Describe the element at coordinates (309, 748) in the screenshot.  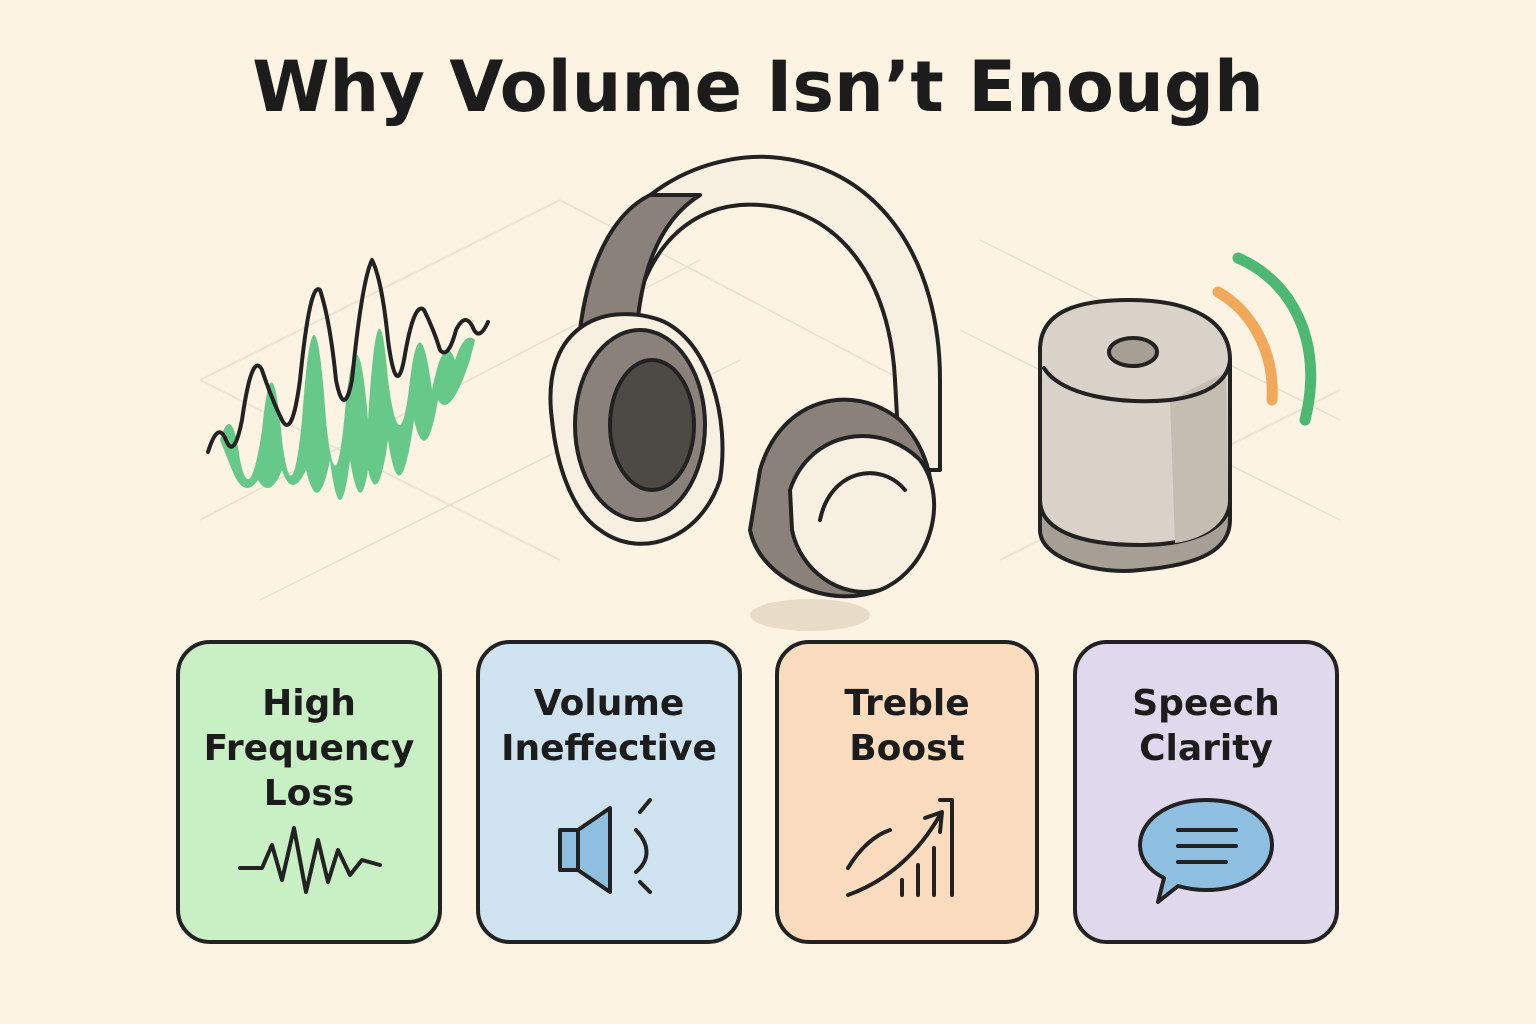
I see `card-label: Frequency` at that location.